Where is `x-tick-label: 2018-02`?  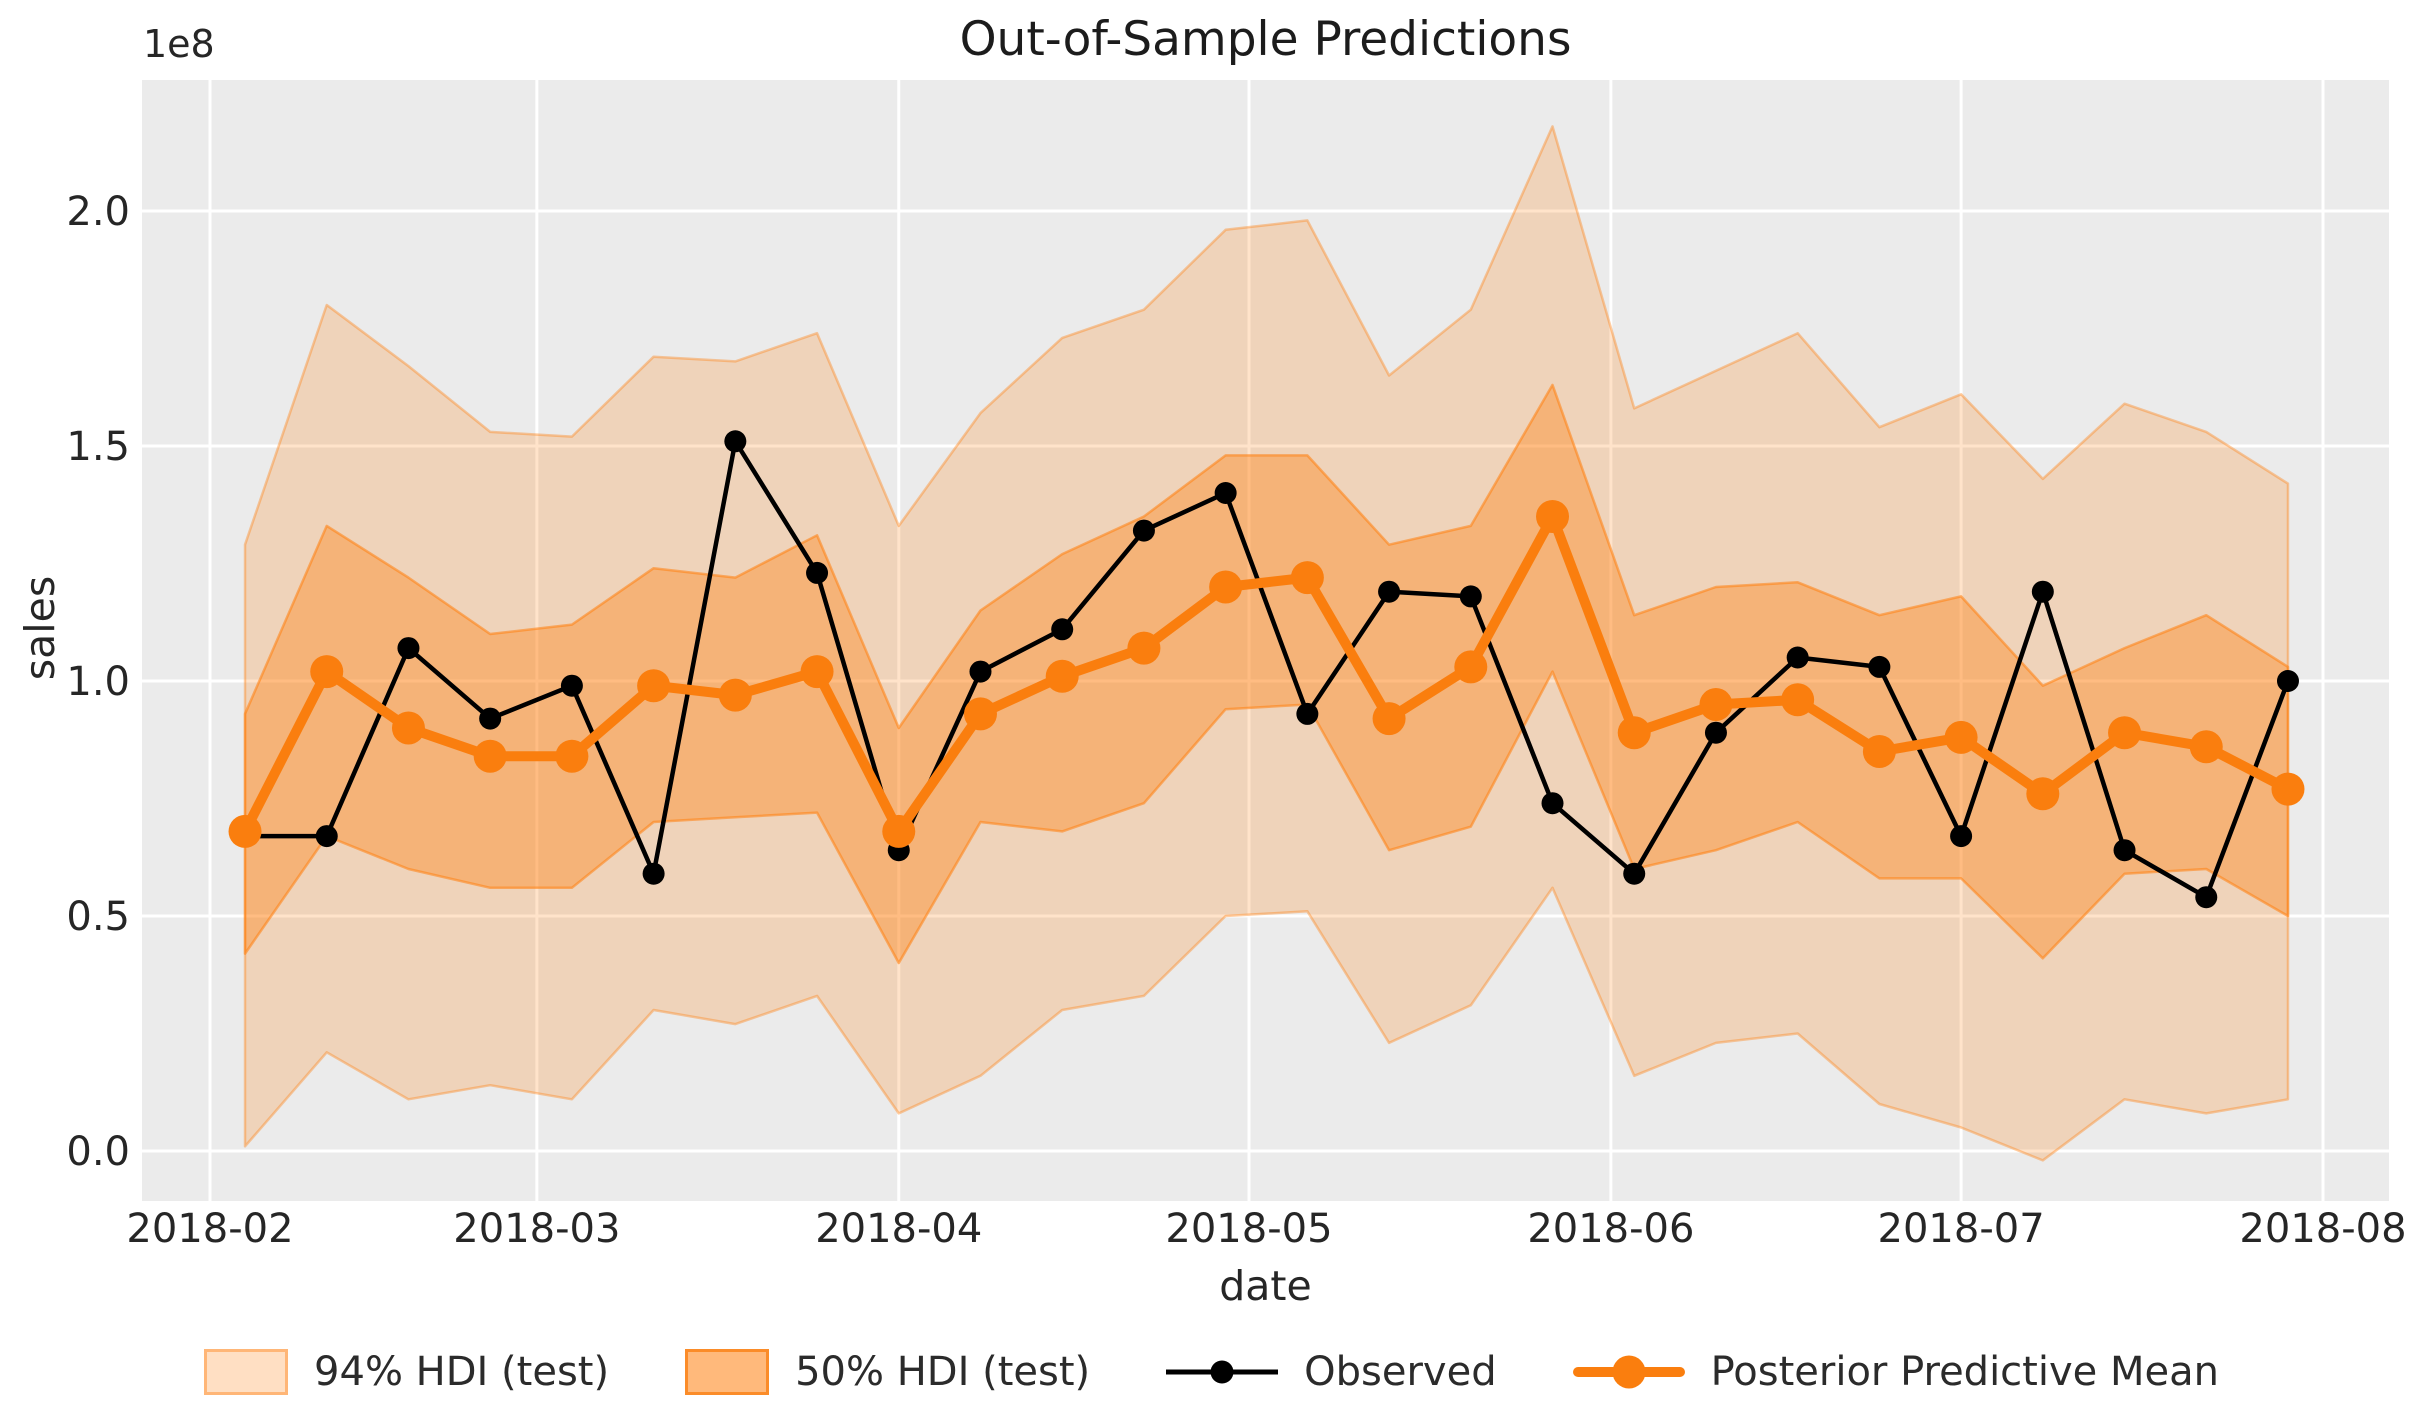
x-tick-label: 2018-02 is located at coordinates (209, 1229).